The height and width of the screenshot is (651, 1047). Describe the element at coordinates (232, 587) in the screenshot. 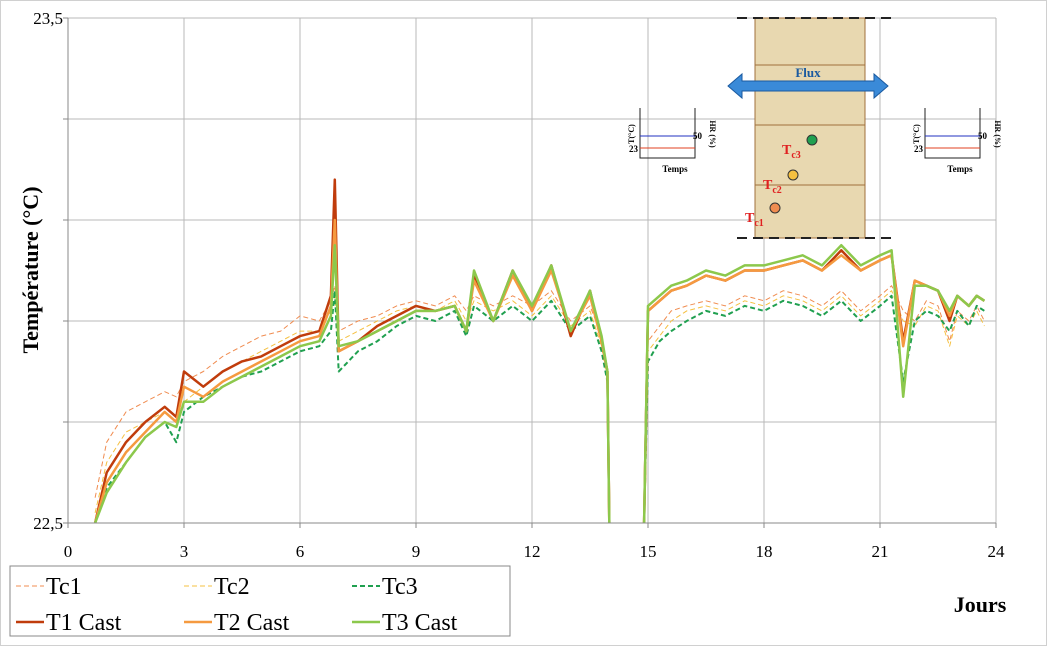

I see `legend-label: Tc2` at that location.